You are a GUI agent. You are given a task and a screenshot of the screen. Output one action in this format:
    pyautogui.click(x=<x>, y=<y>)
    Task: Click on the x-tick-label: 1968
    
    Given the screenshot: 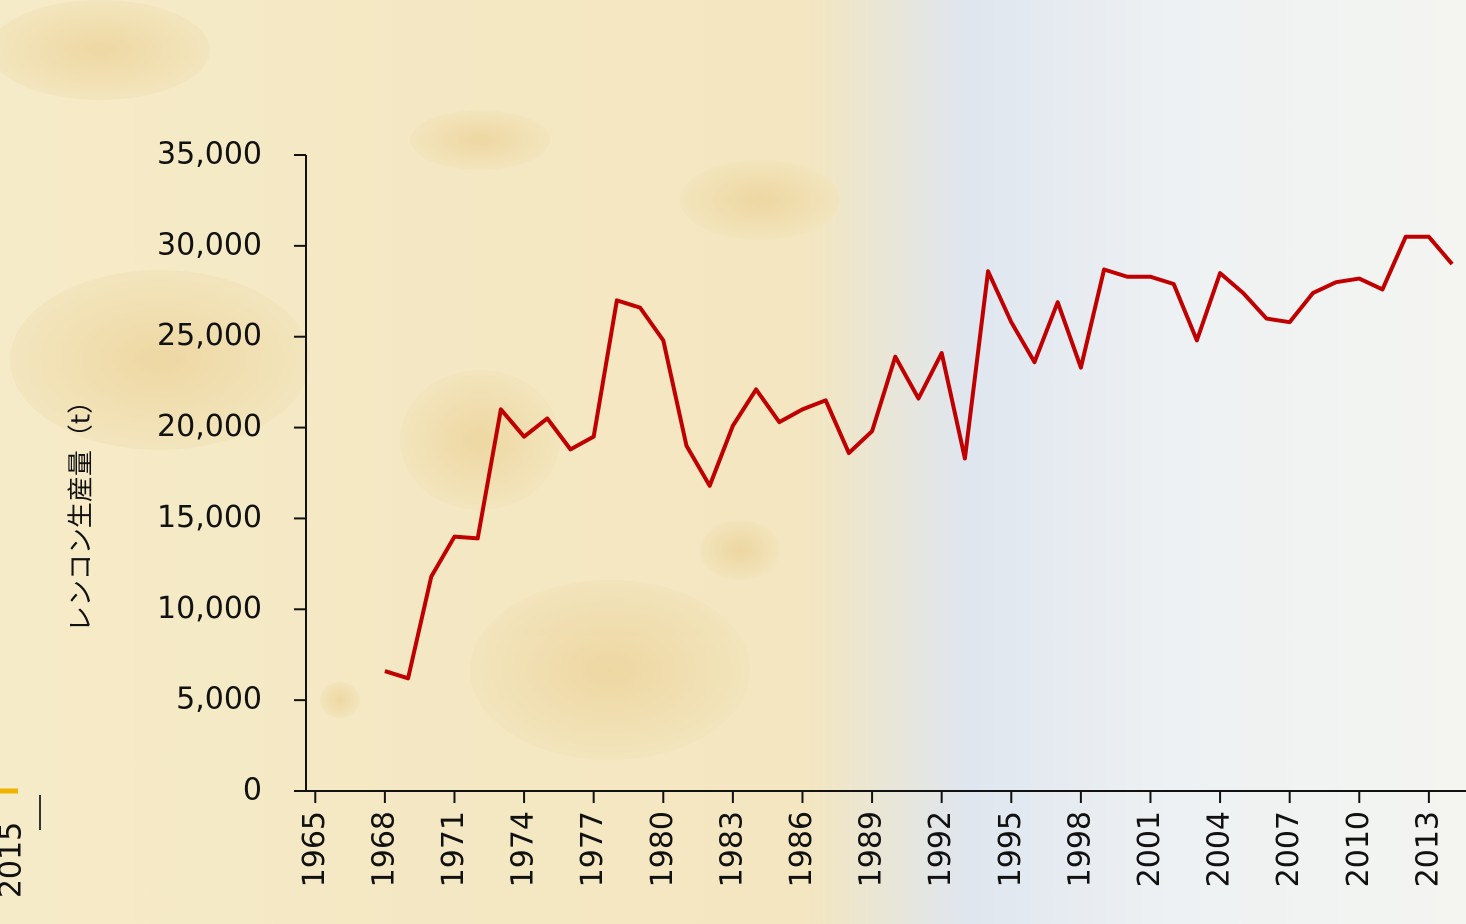 What is the action you would take?
    pyautogui.click(x=383, y=849)
    